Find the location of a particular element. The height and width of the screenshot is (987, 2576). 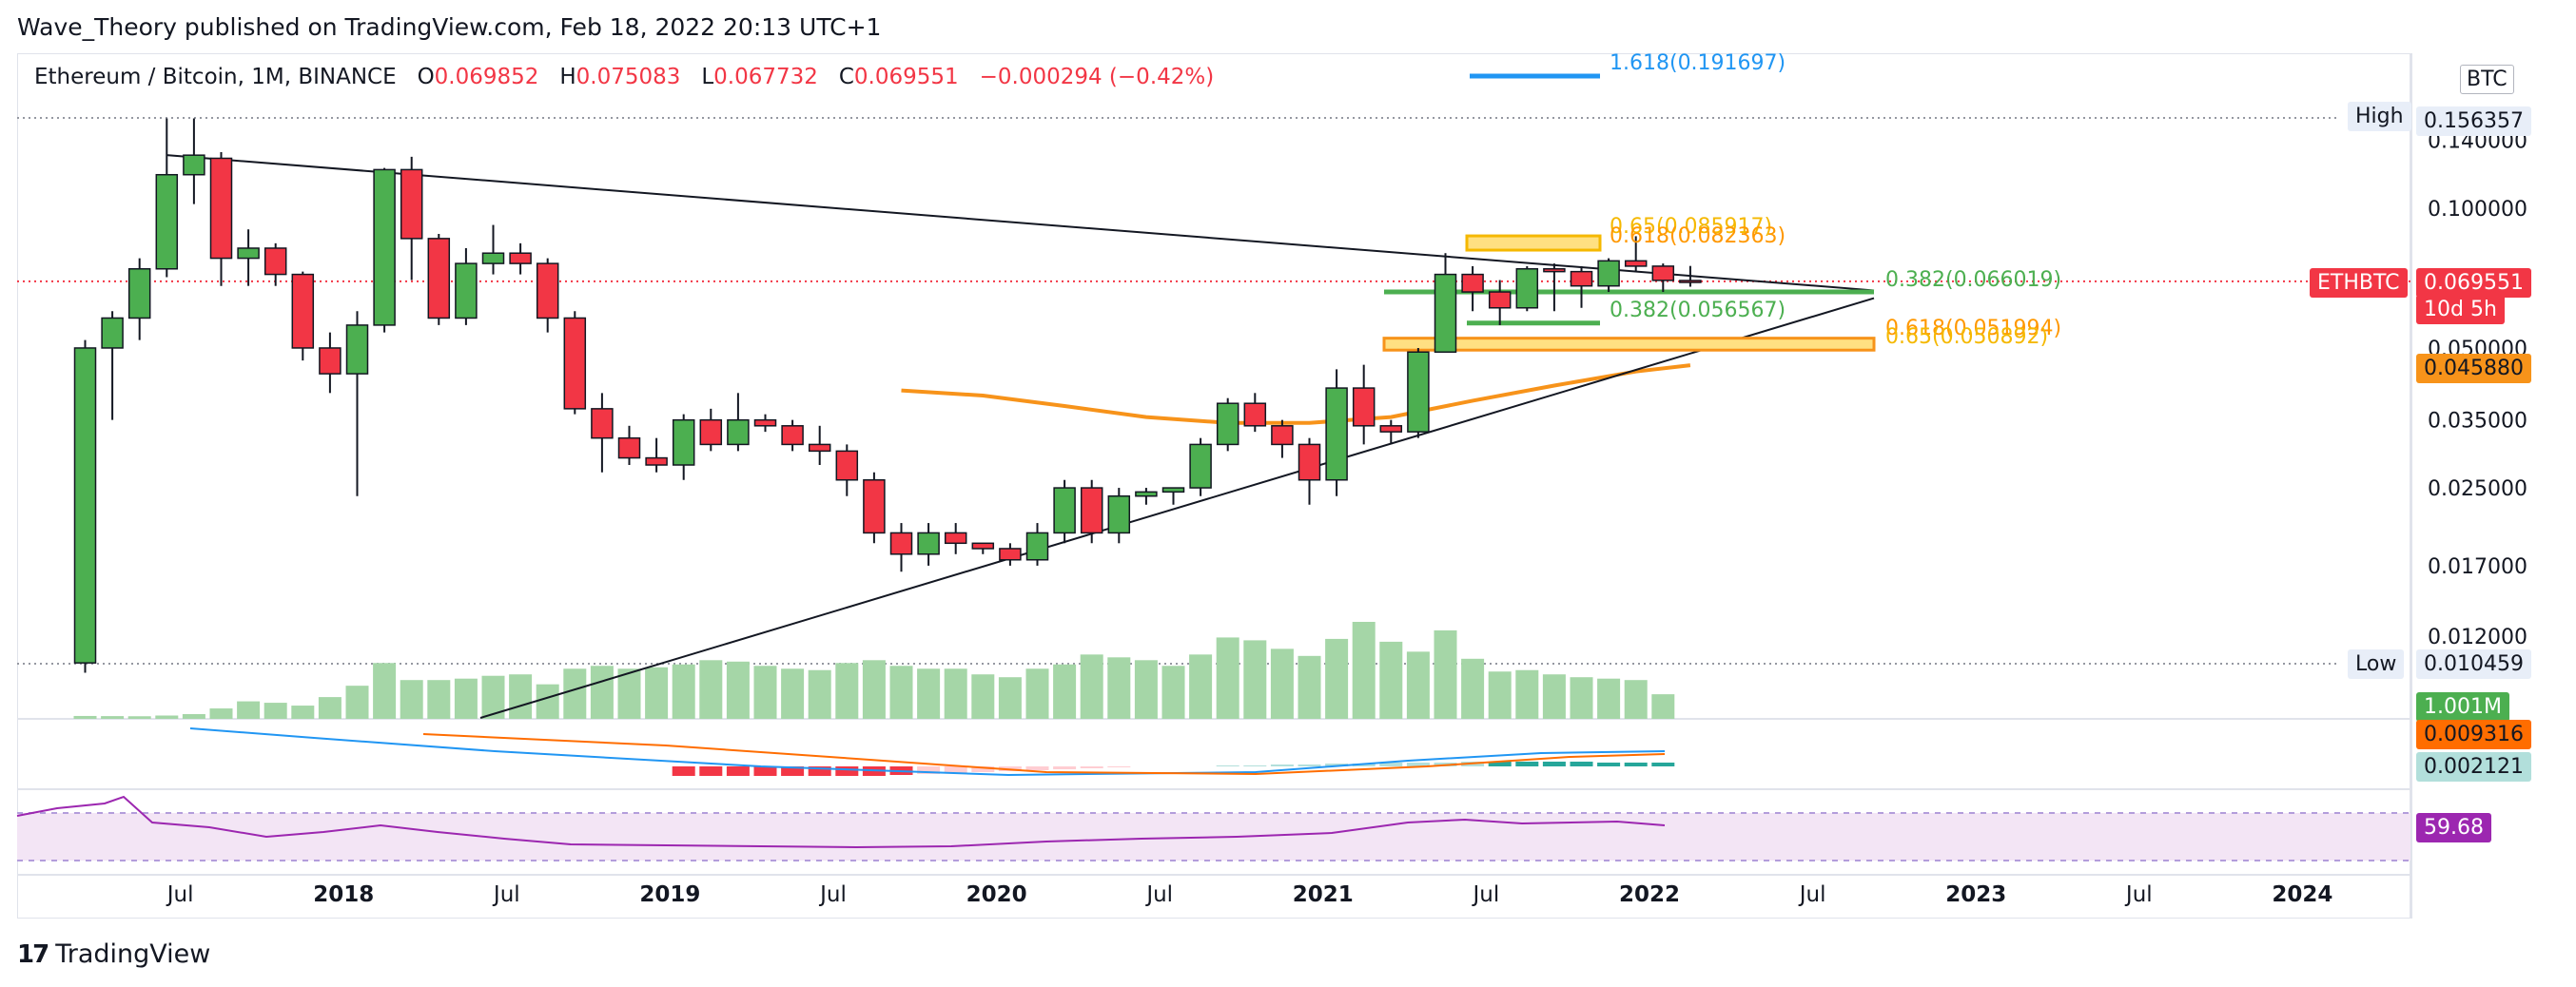

x-tick-label: 2021 is located at coordinates (1324, 895).